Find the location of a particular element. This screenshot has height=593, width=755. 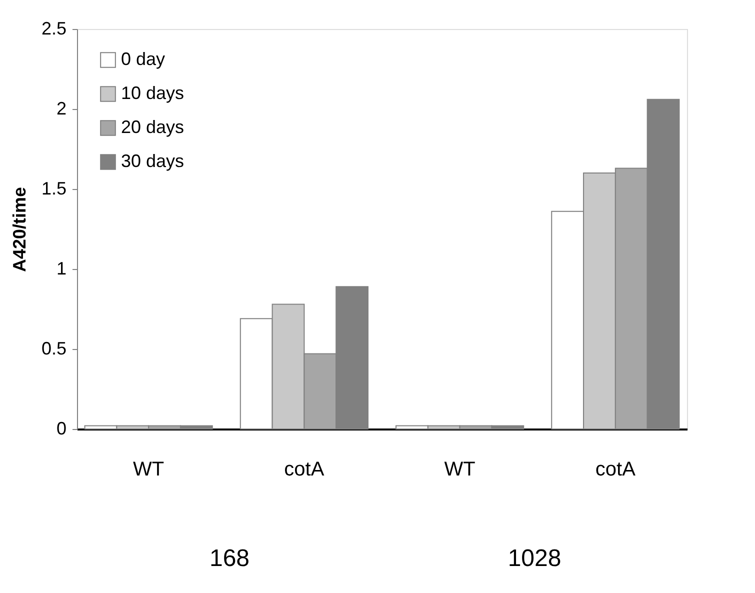

y-tick-label: 1.5 is located at coordinates (53, 188).